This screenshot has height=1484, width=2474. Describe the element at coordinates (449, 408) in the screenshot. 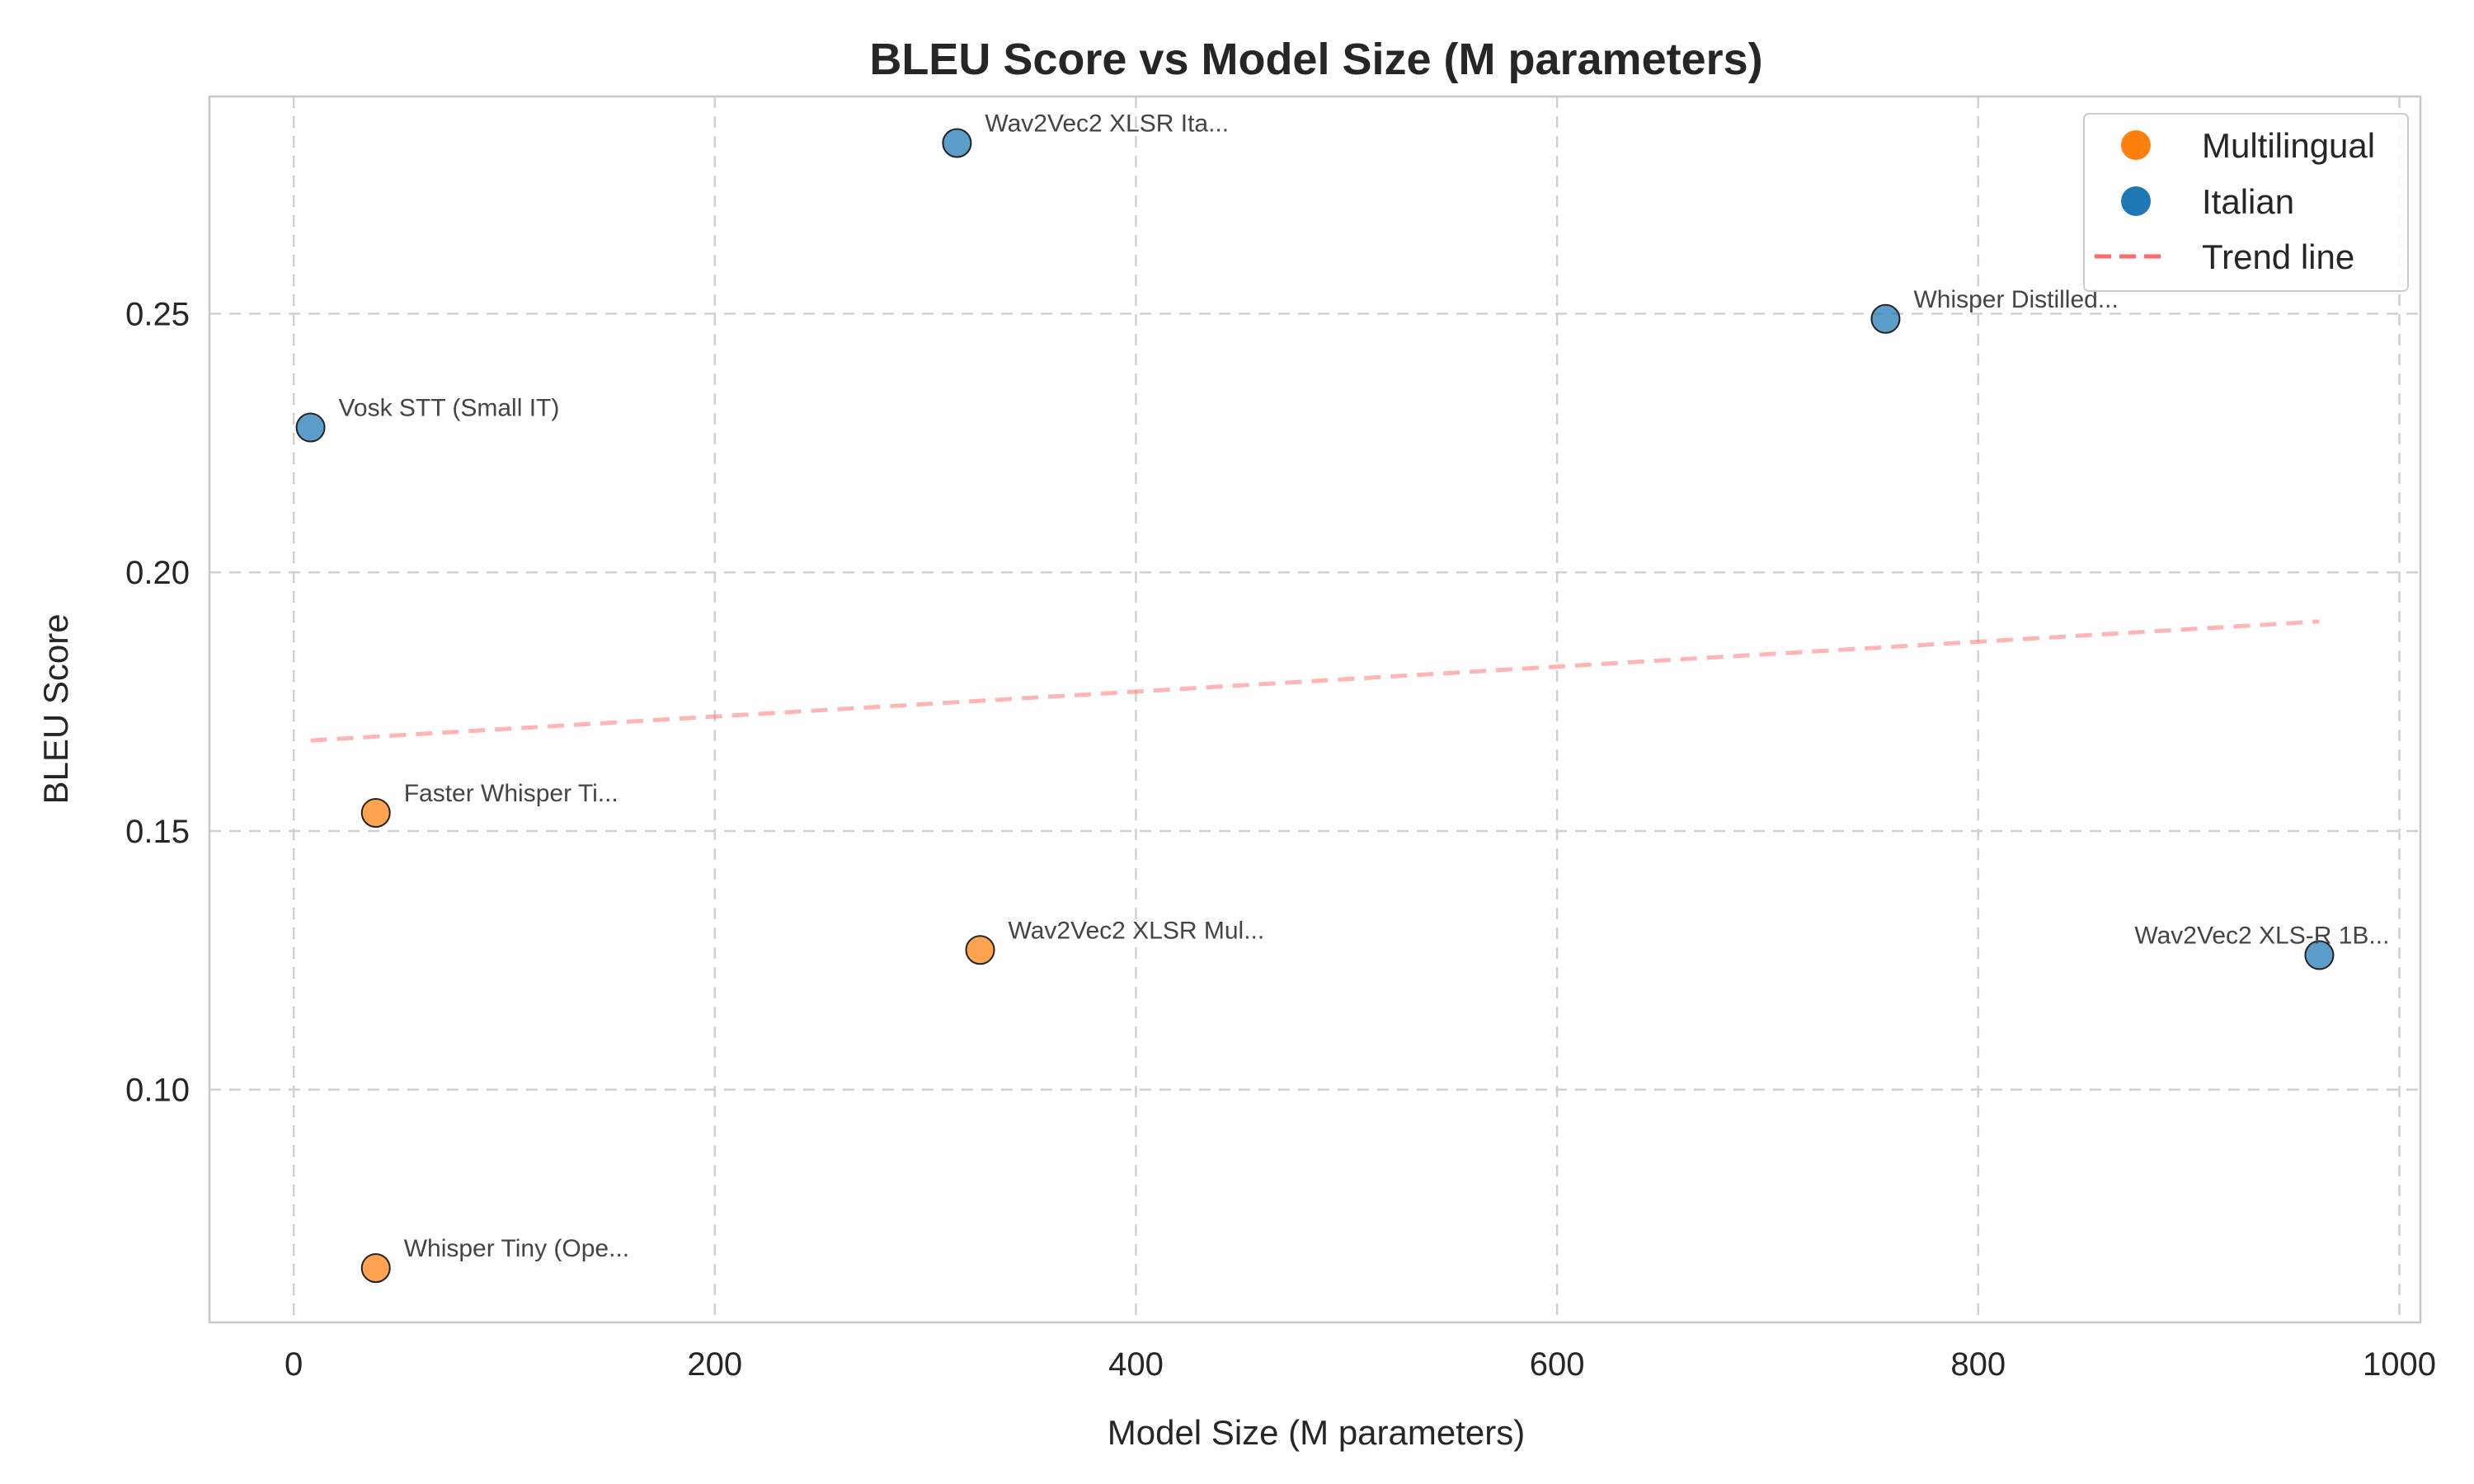

I see `point-label: Vosk STT (Small IT)` at that location.